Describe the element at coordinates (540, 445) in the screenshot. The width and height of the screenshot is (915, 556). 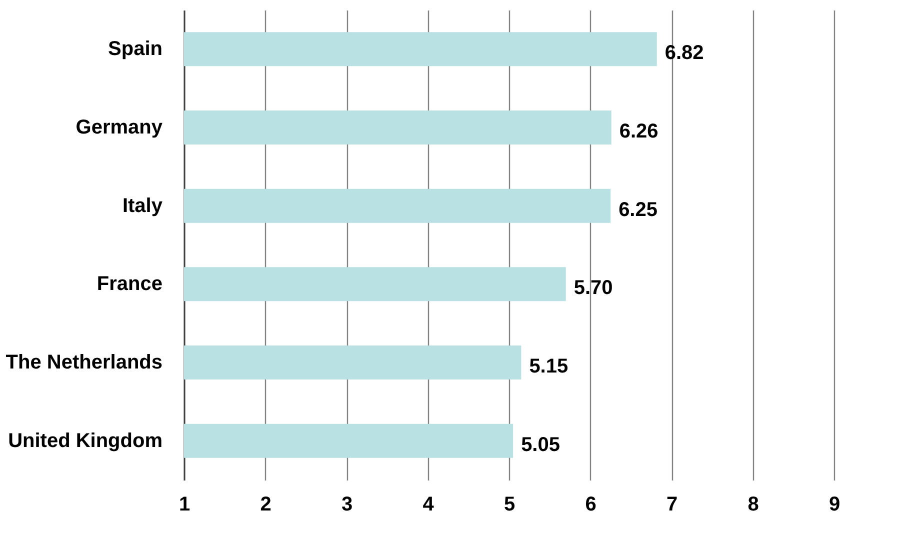
I see `data-label: 5.05` at that location.